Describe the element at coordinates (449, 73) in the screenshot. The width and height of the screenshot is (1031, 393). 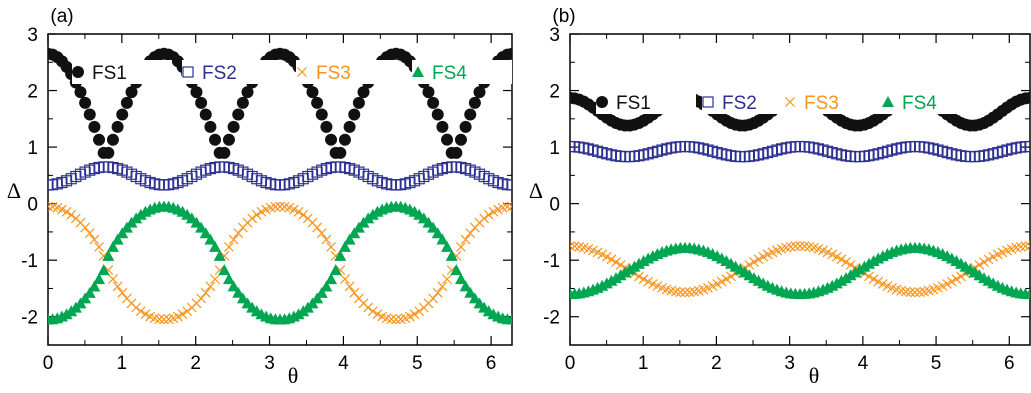
I see `legend-label: FS4` at that location.